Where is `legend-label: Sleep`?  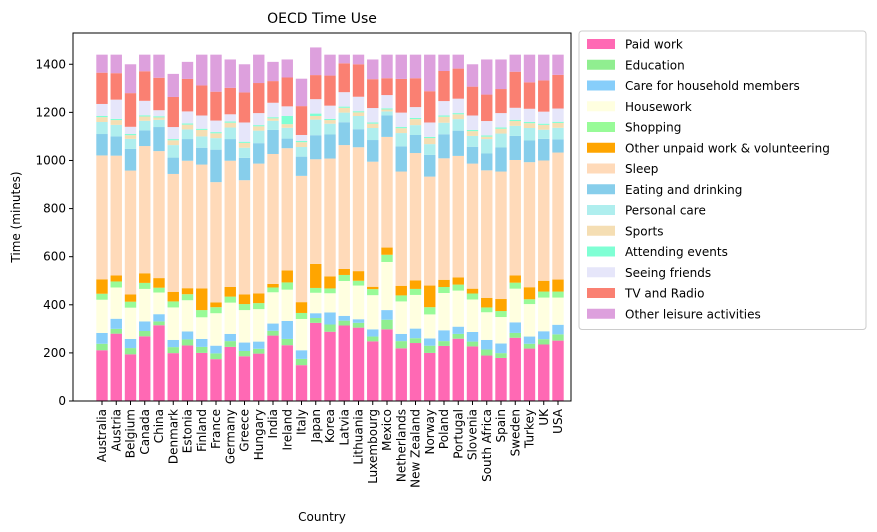 legend-label: Sleep is located at coordinates (641, 169).